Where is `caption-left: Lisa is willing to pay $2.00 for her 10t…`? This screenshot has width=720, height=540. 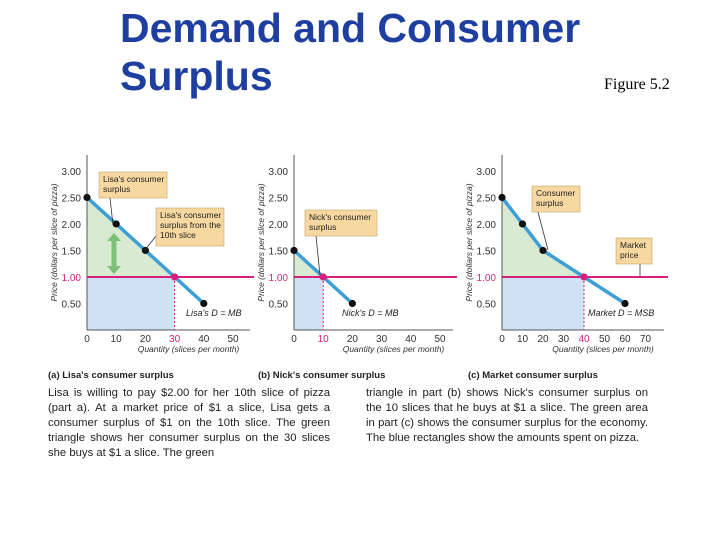
caption-left: Lisa is willing to pay $2.00 for her 10t… is located at coordinates (189, 423).